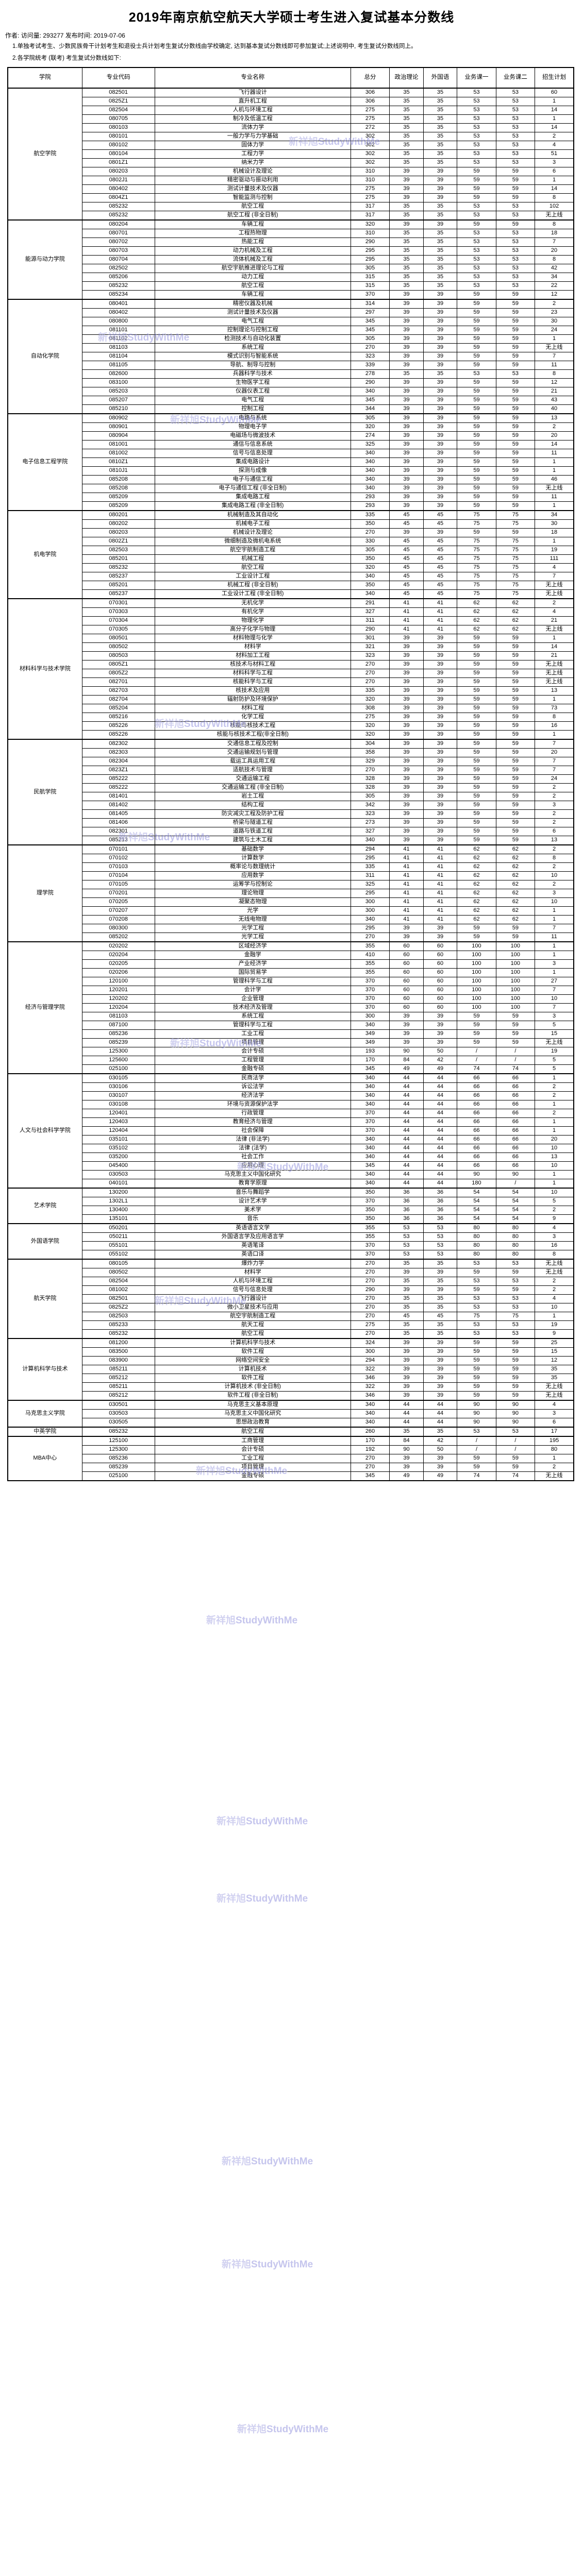 The height and width of the screenshot is (2576, 583). Describe the element at coordinates (291, 682) in the screenshot. I see `table-row: 082701 核能科学与工程 270 39 39 59 59 无上线` at that location.